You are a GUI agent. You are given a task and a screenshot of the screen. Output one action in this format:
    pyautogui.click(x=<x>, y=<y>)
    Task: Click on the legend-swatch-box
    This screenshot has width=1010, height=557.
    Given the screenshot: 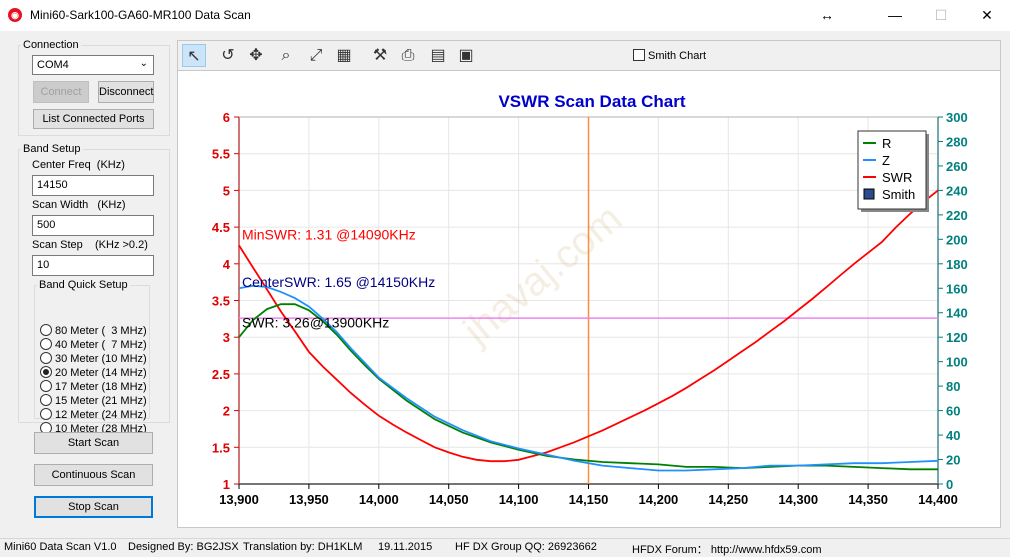 What is the action you would take?
    pyautogui.click(x=869, y=194)
    